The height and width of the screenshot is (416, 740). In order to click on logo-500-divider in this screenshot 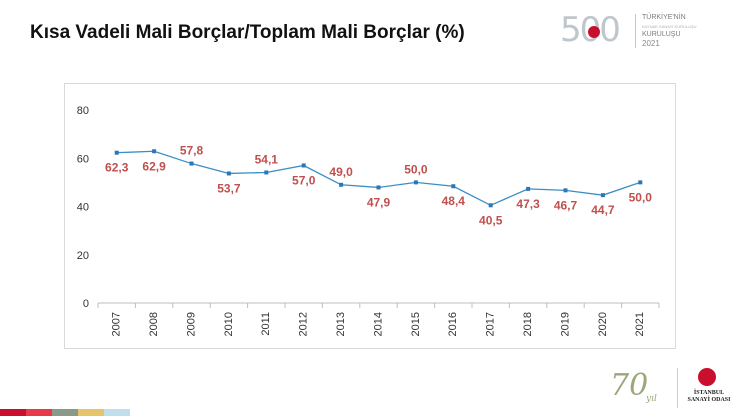, I will do `click(635, 31)`.